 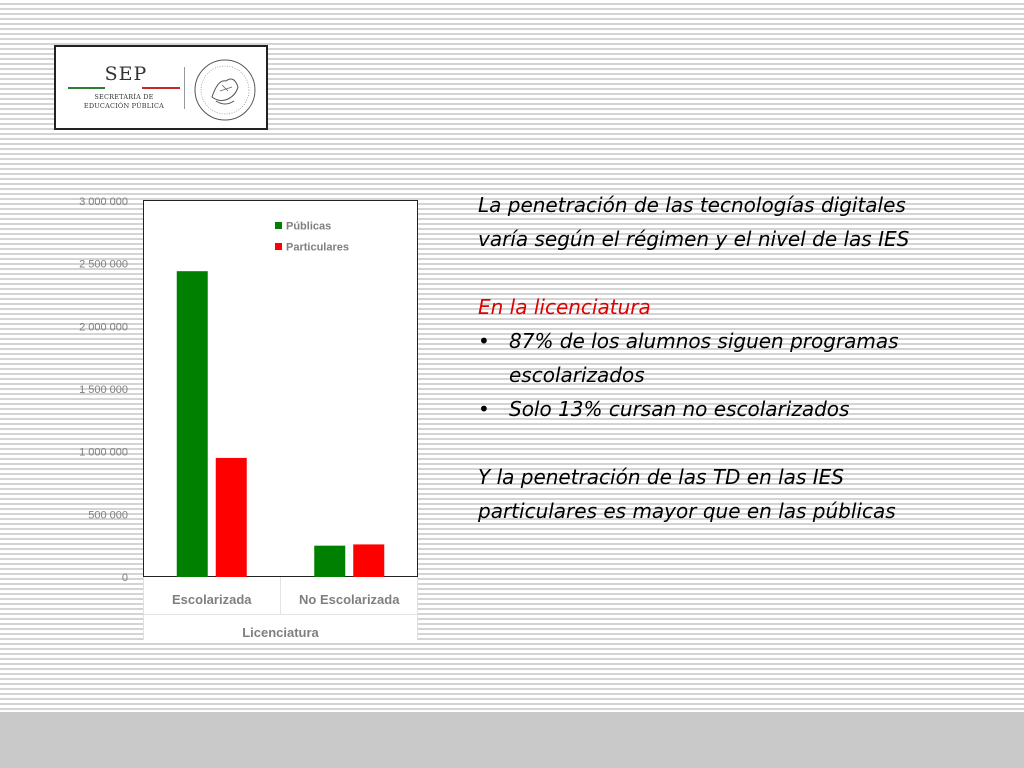 What do you see at coordinates (124, 97) in the screenshot?
I see `logo-line1: SECRETARÍA DE` at bounding box center [124, 97].